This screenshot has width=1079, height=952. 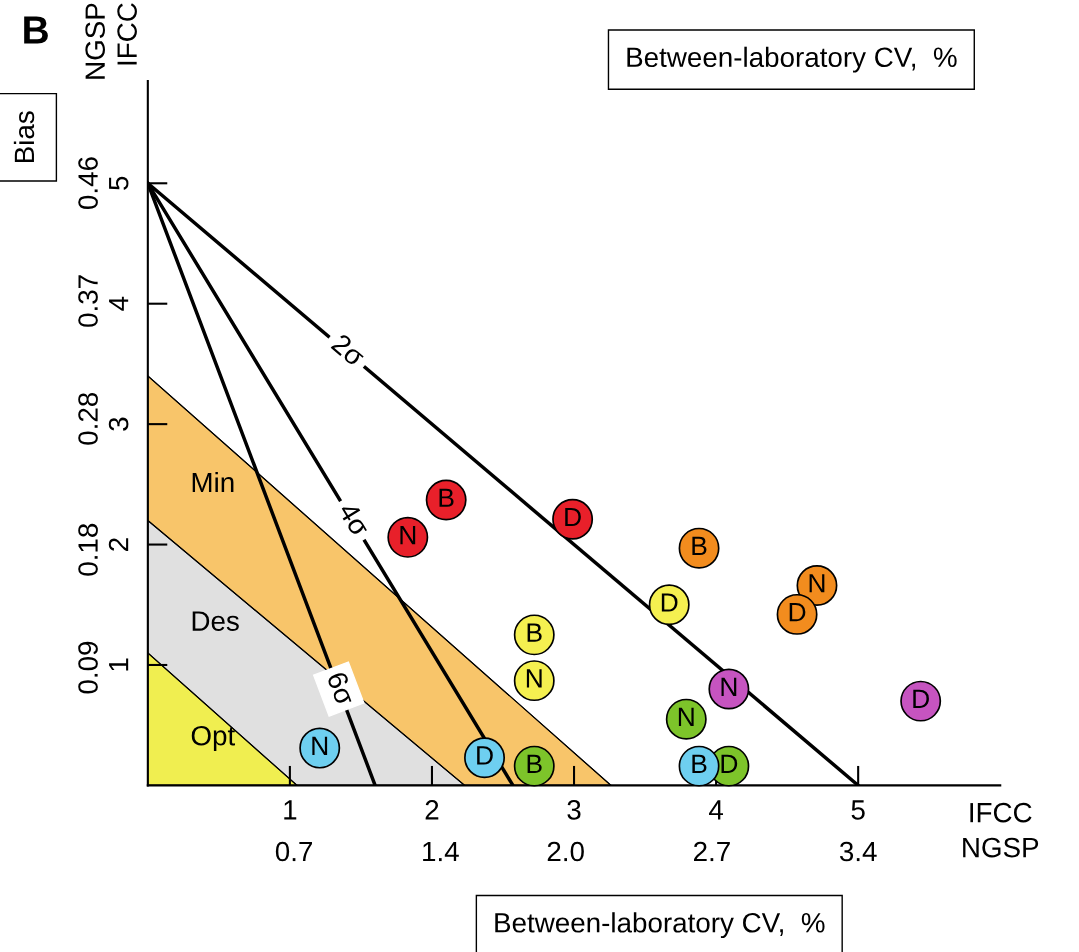 What do you see at coordinates (712, 851) in the screenshot?
I see `x2-tick-label: 2.7` at bounding box center [712, 851].